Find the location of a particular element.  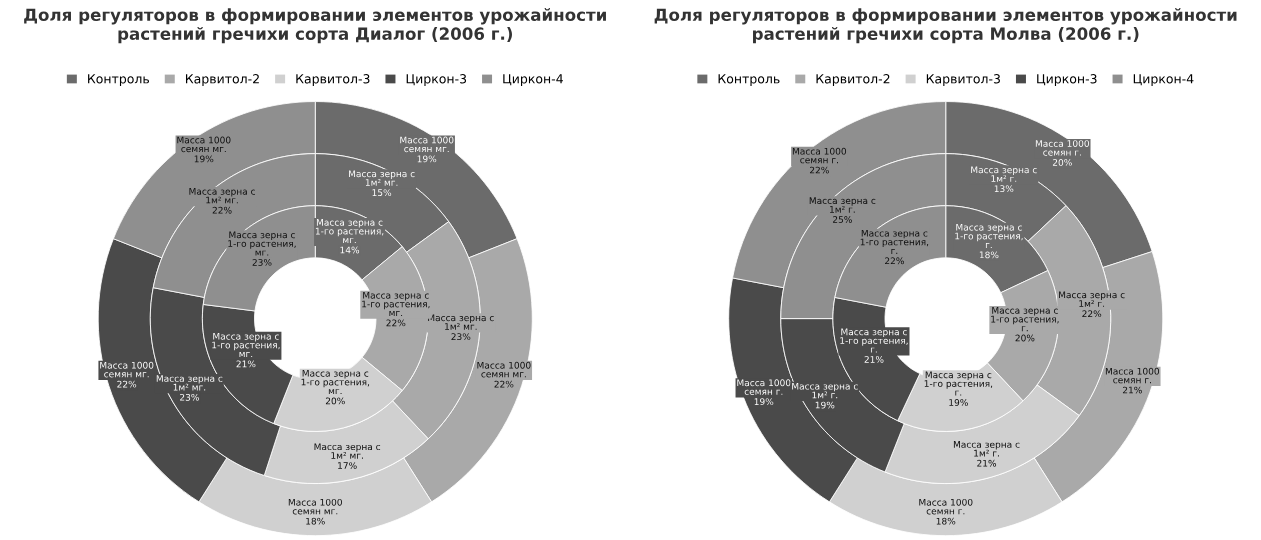

slice-label: Масса зерна с 1м² мг. is located at coordinates (189, 383).